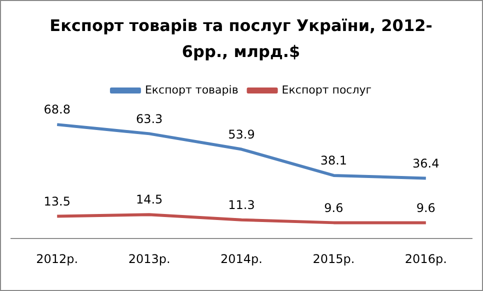 Image resolution: width=483 pixels, height=291 pixels. I want to click on chart-title: Експорт товарів та послуг України, 2012-6рр., млрд.$, so click(241, 39).